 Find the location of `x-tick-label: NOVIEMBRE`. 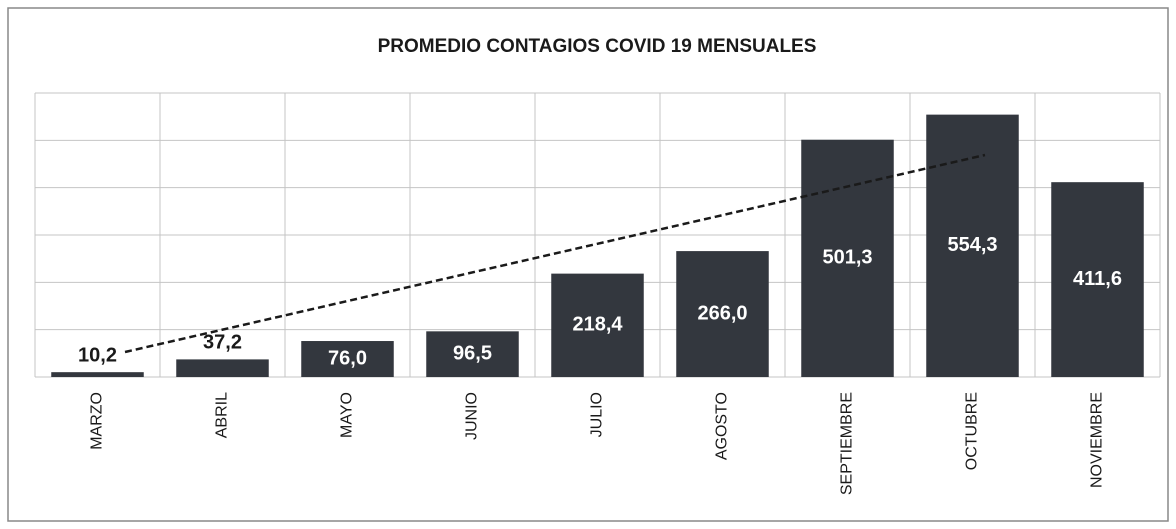

x-tick-label: NOVIEMBRE is located at coordinates (1097, 440).